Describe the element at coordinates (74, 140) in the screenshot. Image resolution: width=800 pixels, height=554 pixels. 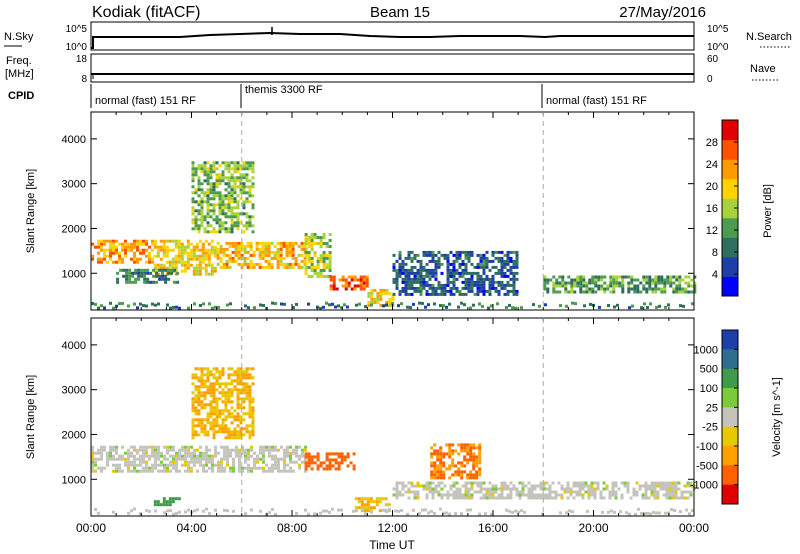
I see `y-tick-label: 4000` at that location.